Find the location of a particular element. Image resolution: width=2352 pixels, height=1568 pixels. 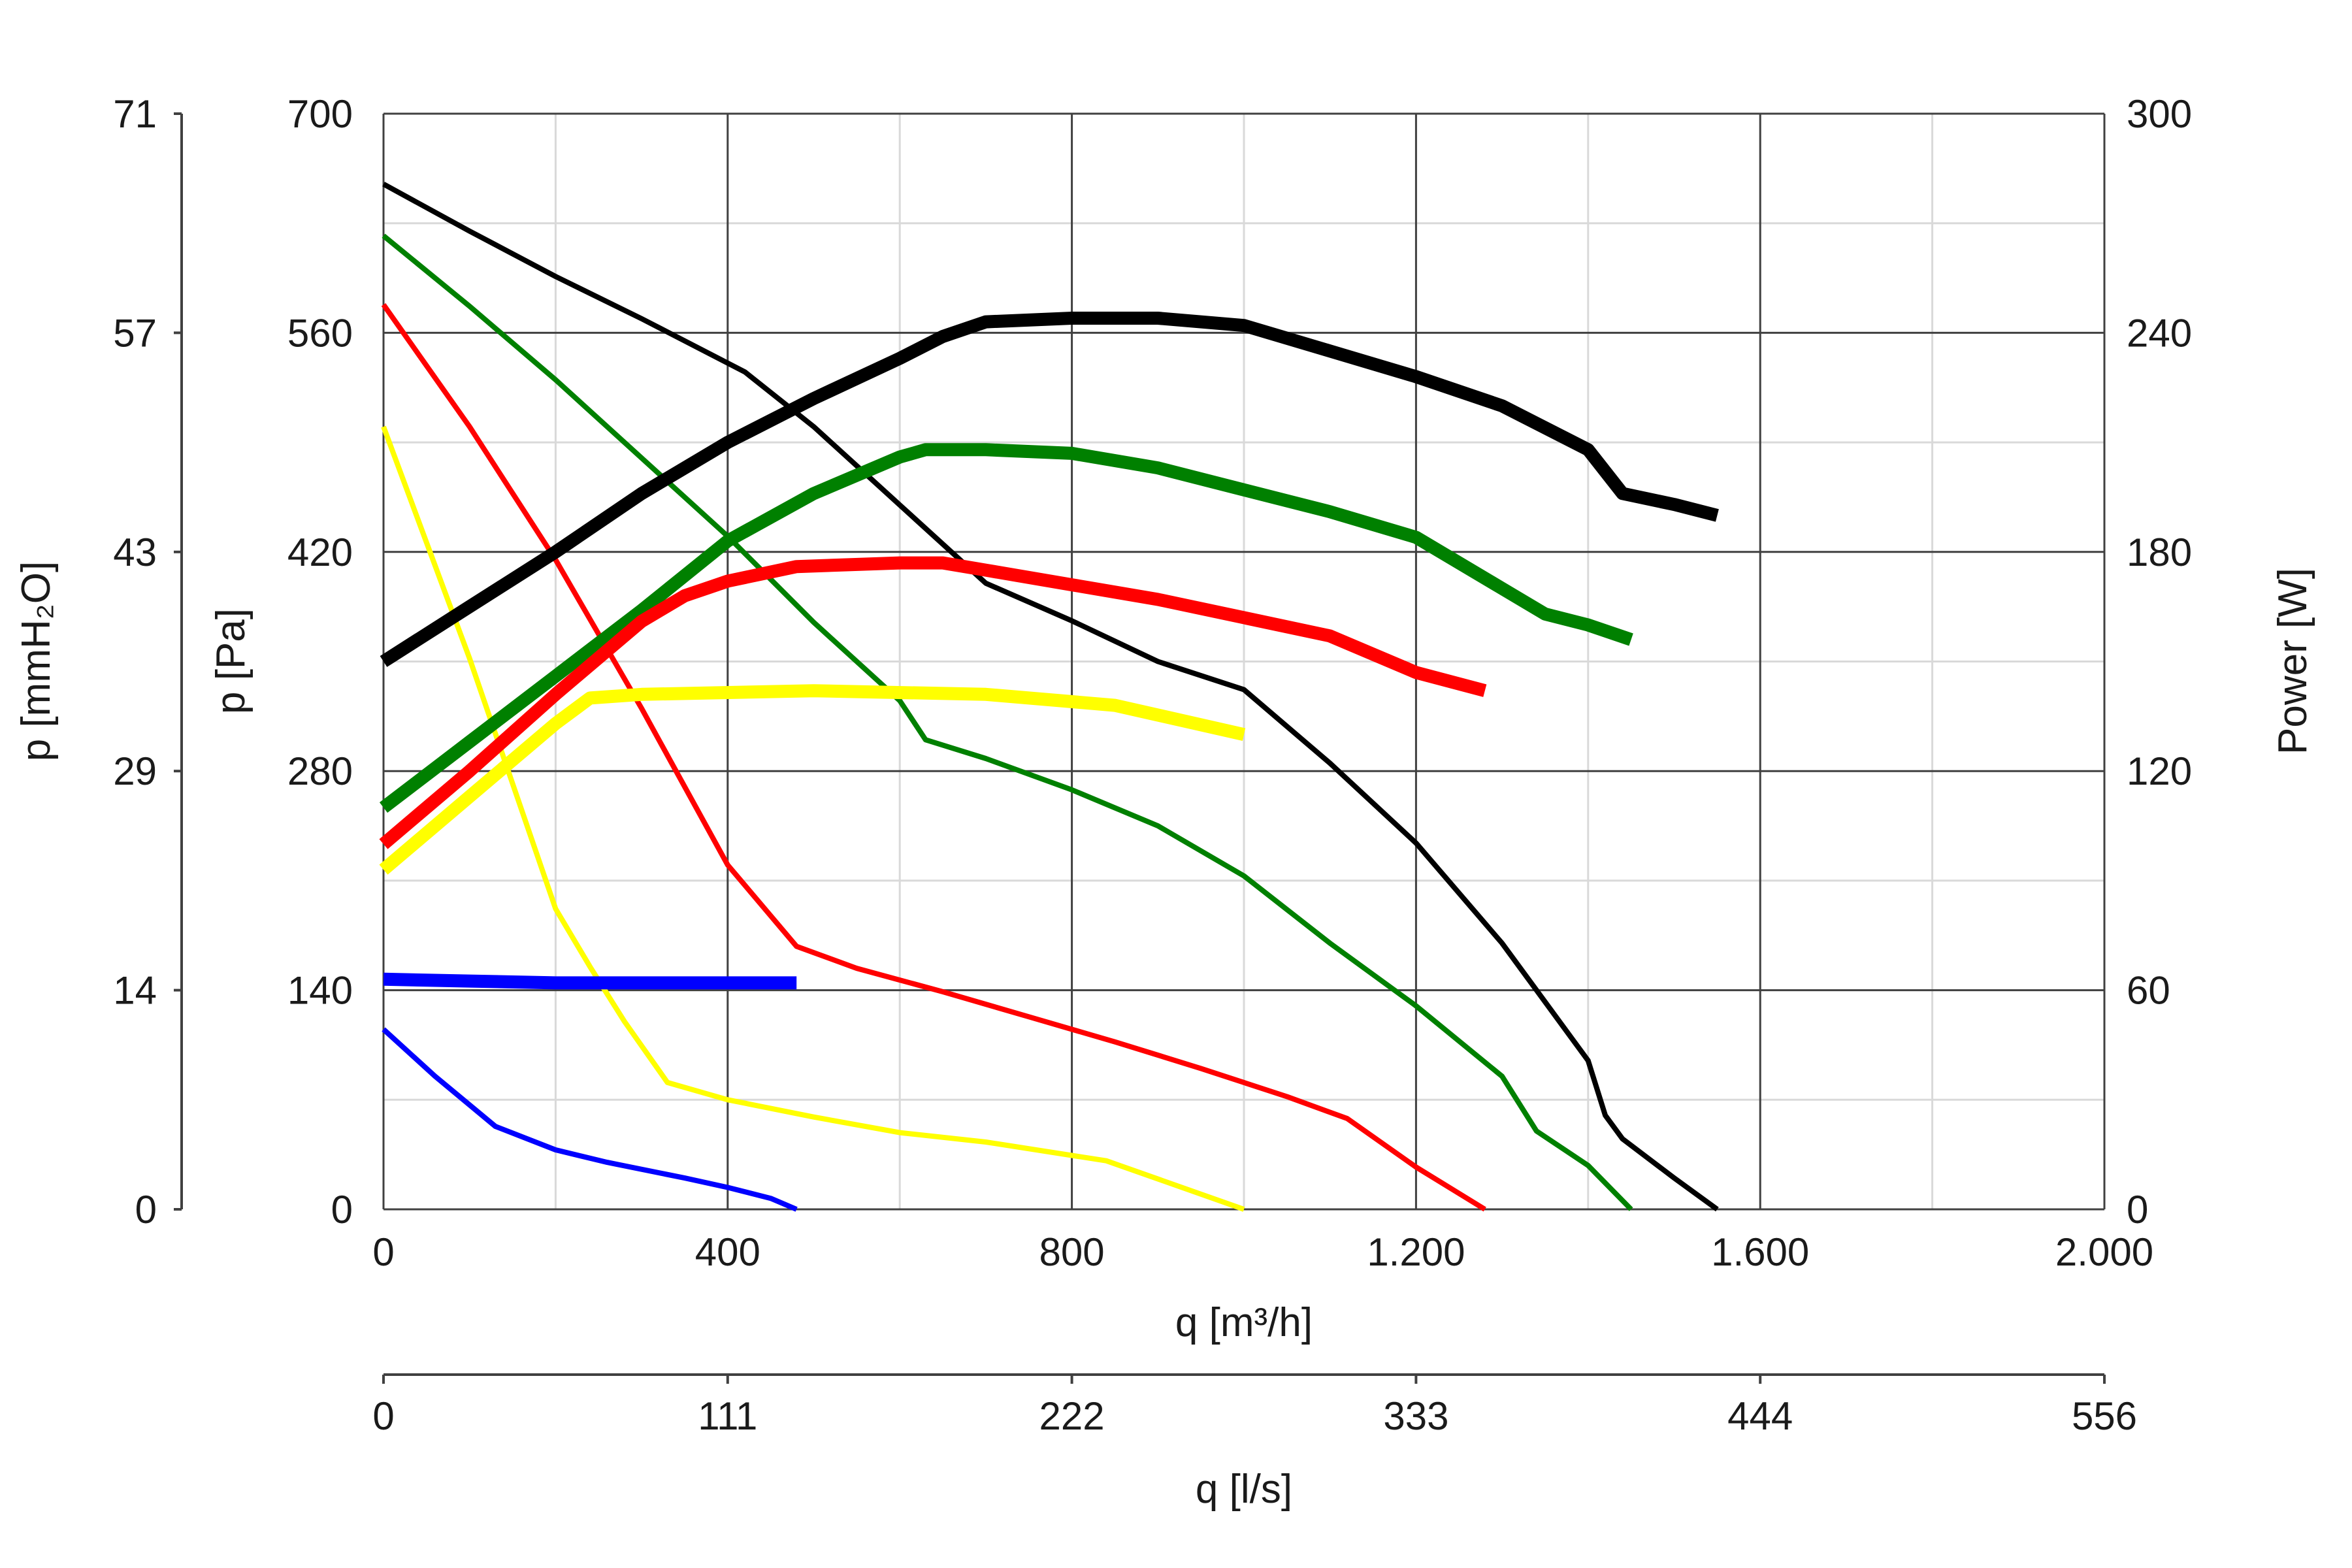

y2-tick-label: 29 is located at coordinates (135, 771).